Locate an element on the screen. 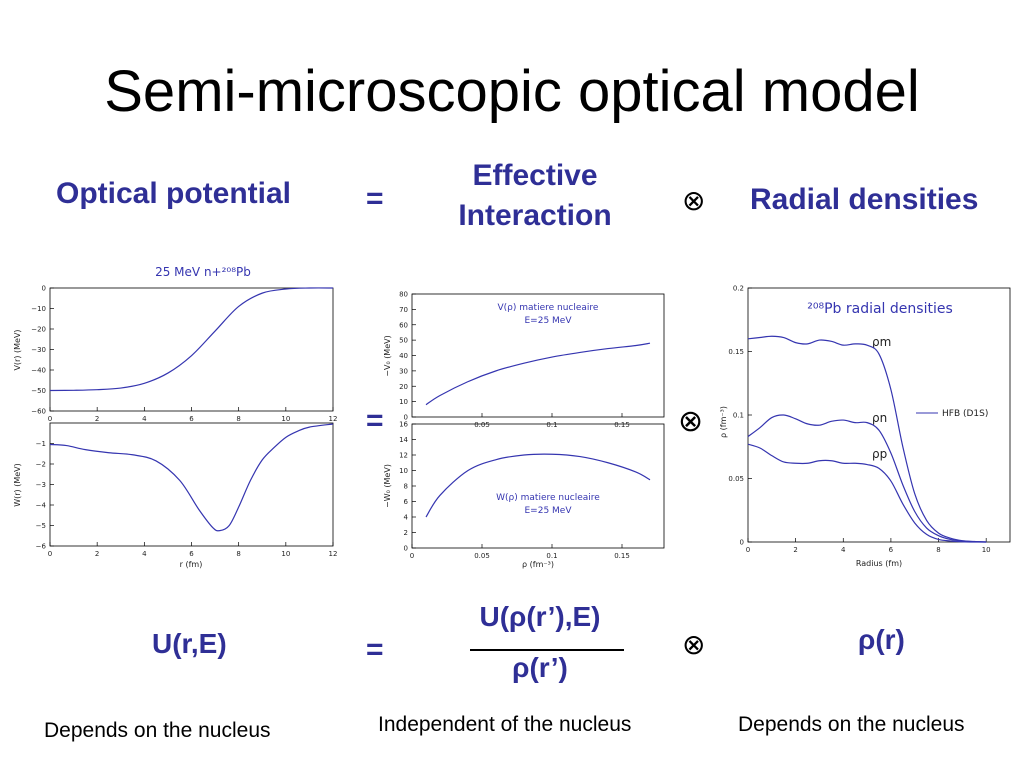 The image size is (1024, 768). density-plot-title: ²⁰⁸Pb radial densities is located at coordinates (880, 309).